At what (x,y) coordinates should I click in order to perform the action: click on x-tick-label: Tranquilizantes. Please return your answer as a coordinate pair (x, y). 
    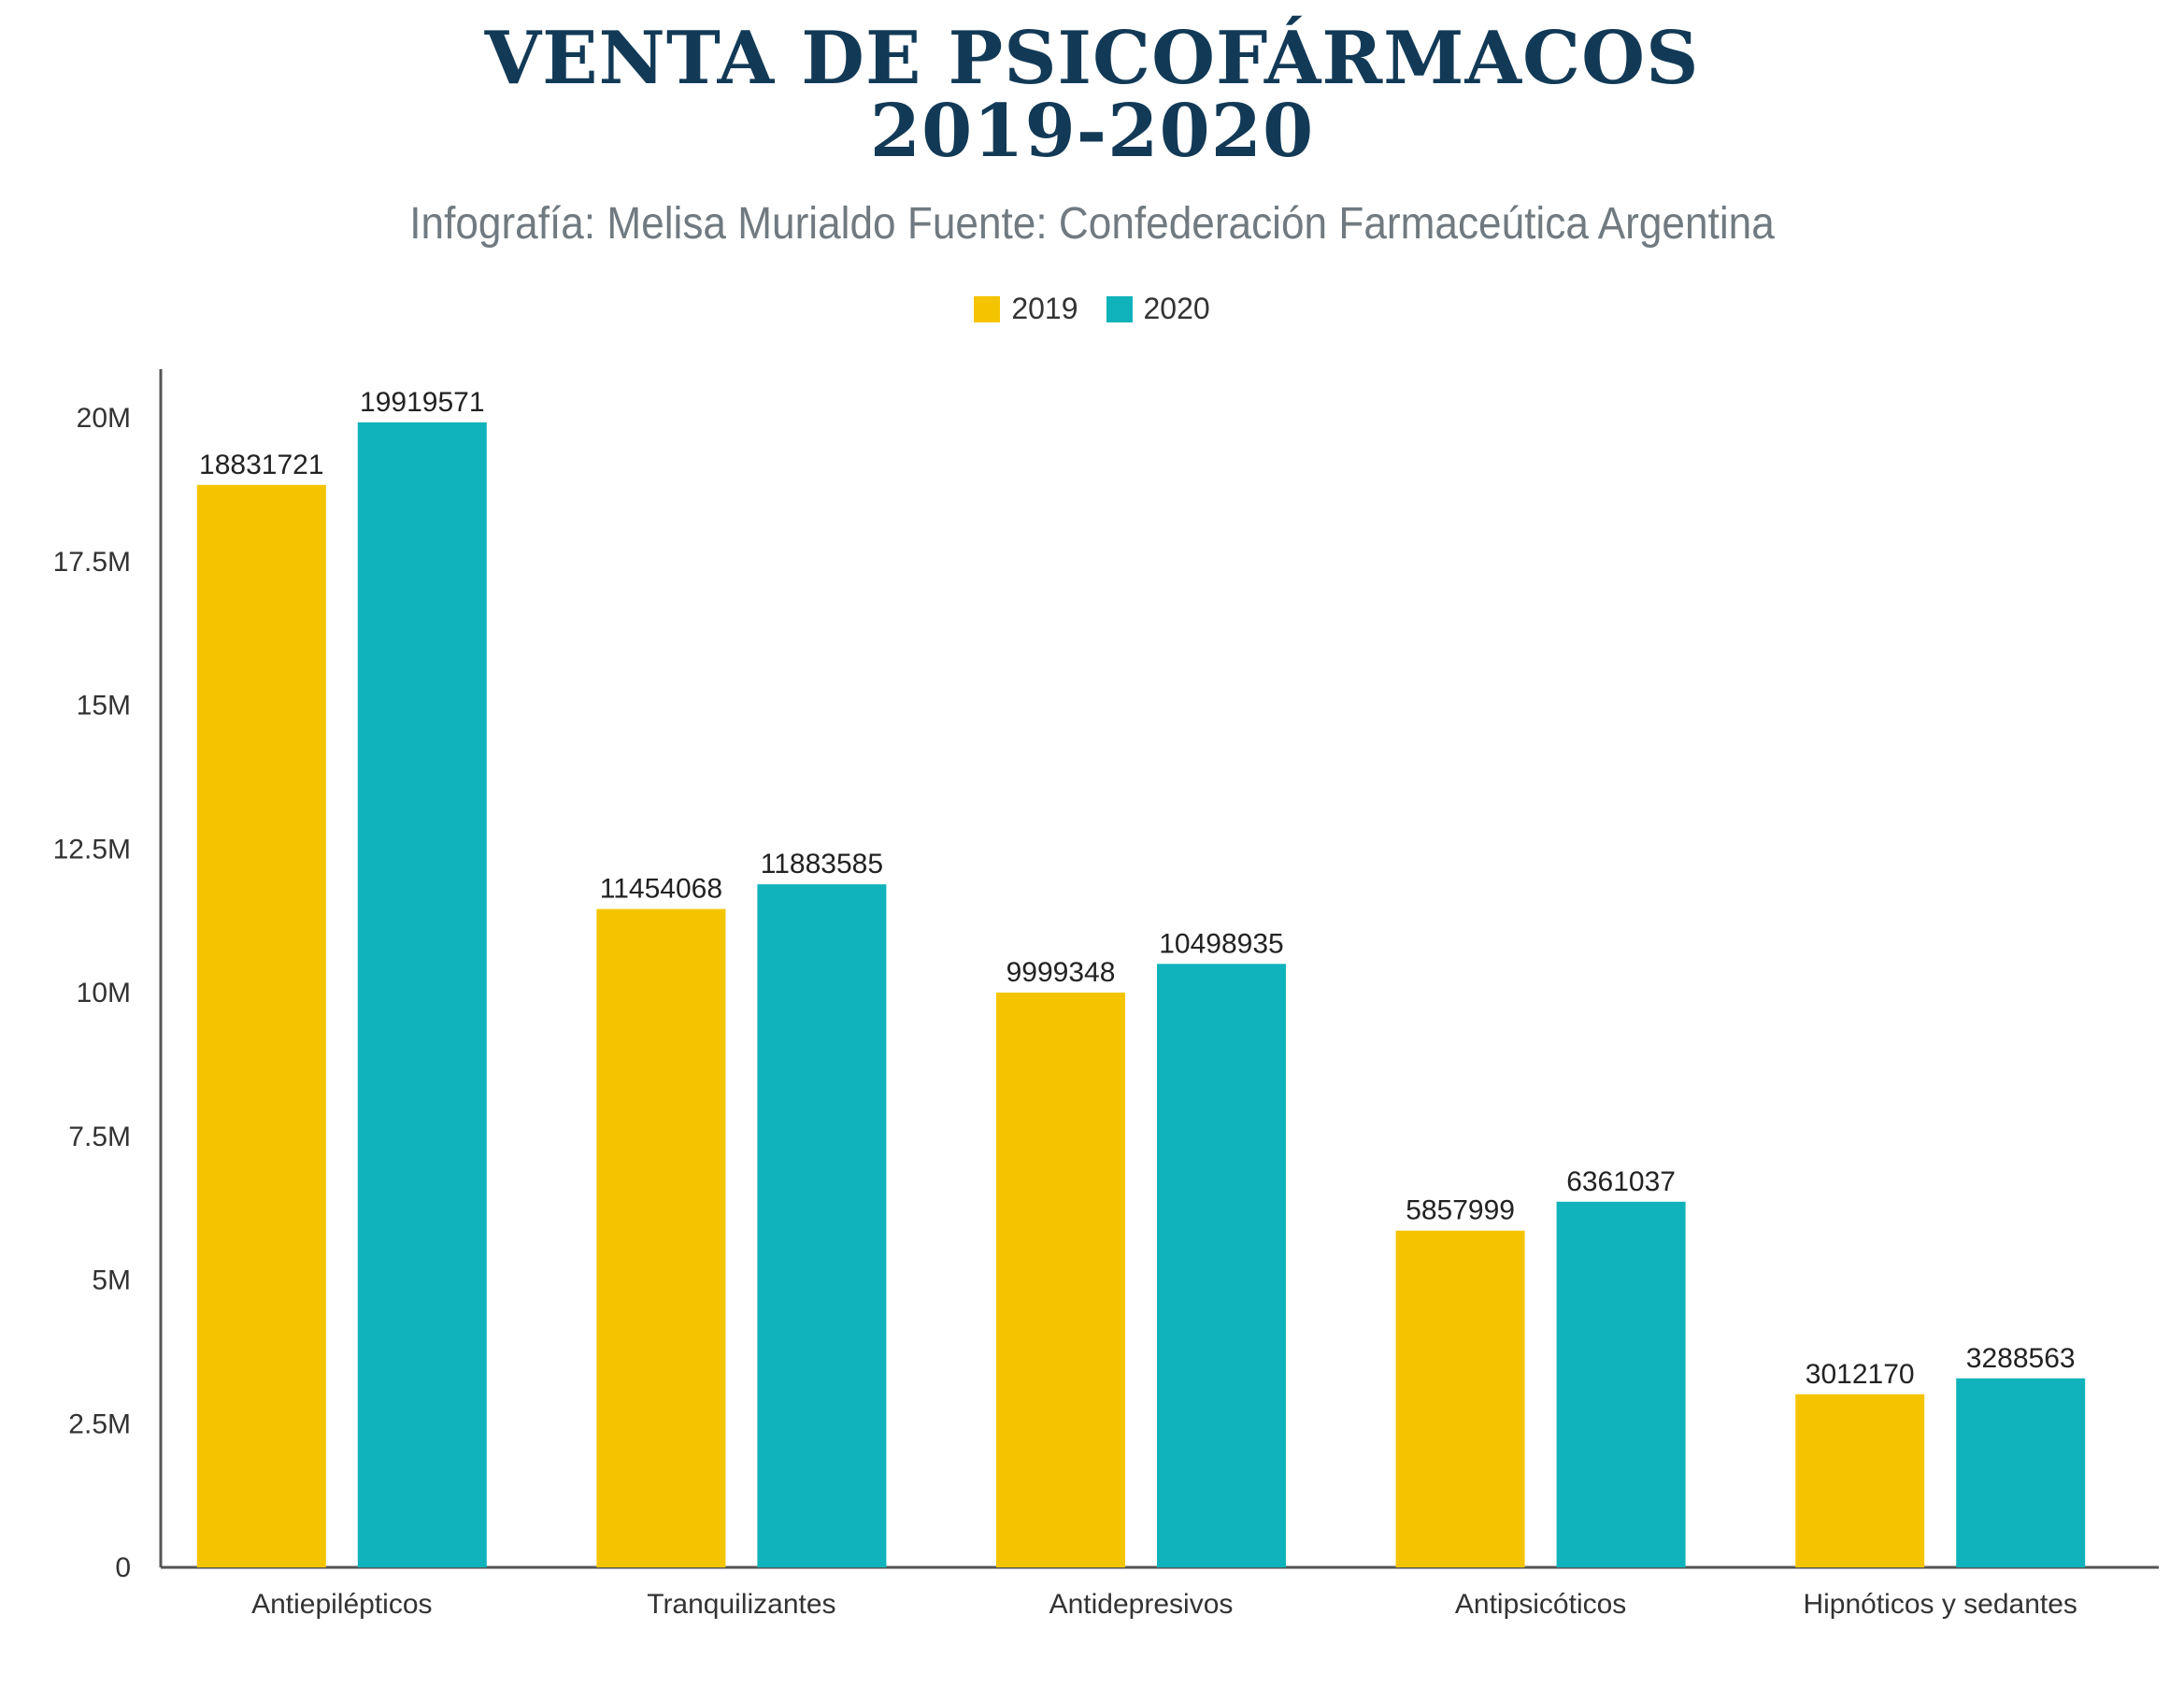
    Looking at the image, I should click on (741, 1604).